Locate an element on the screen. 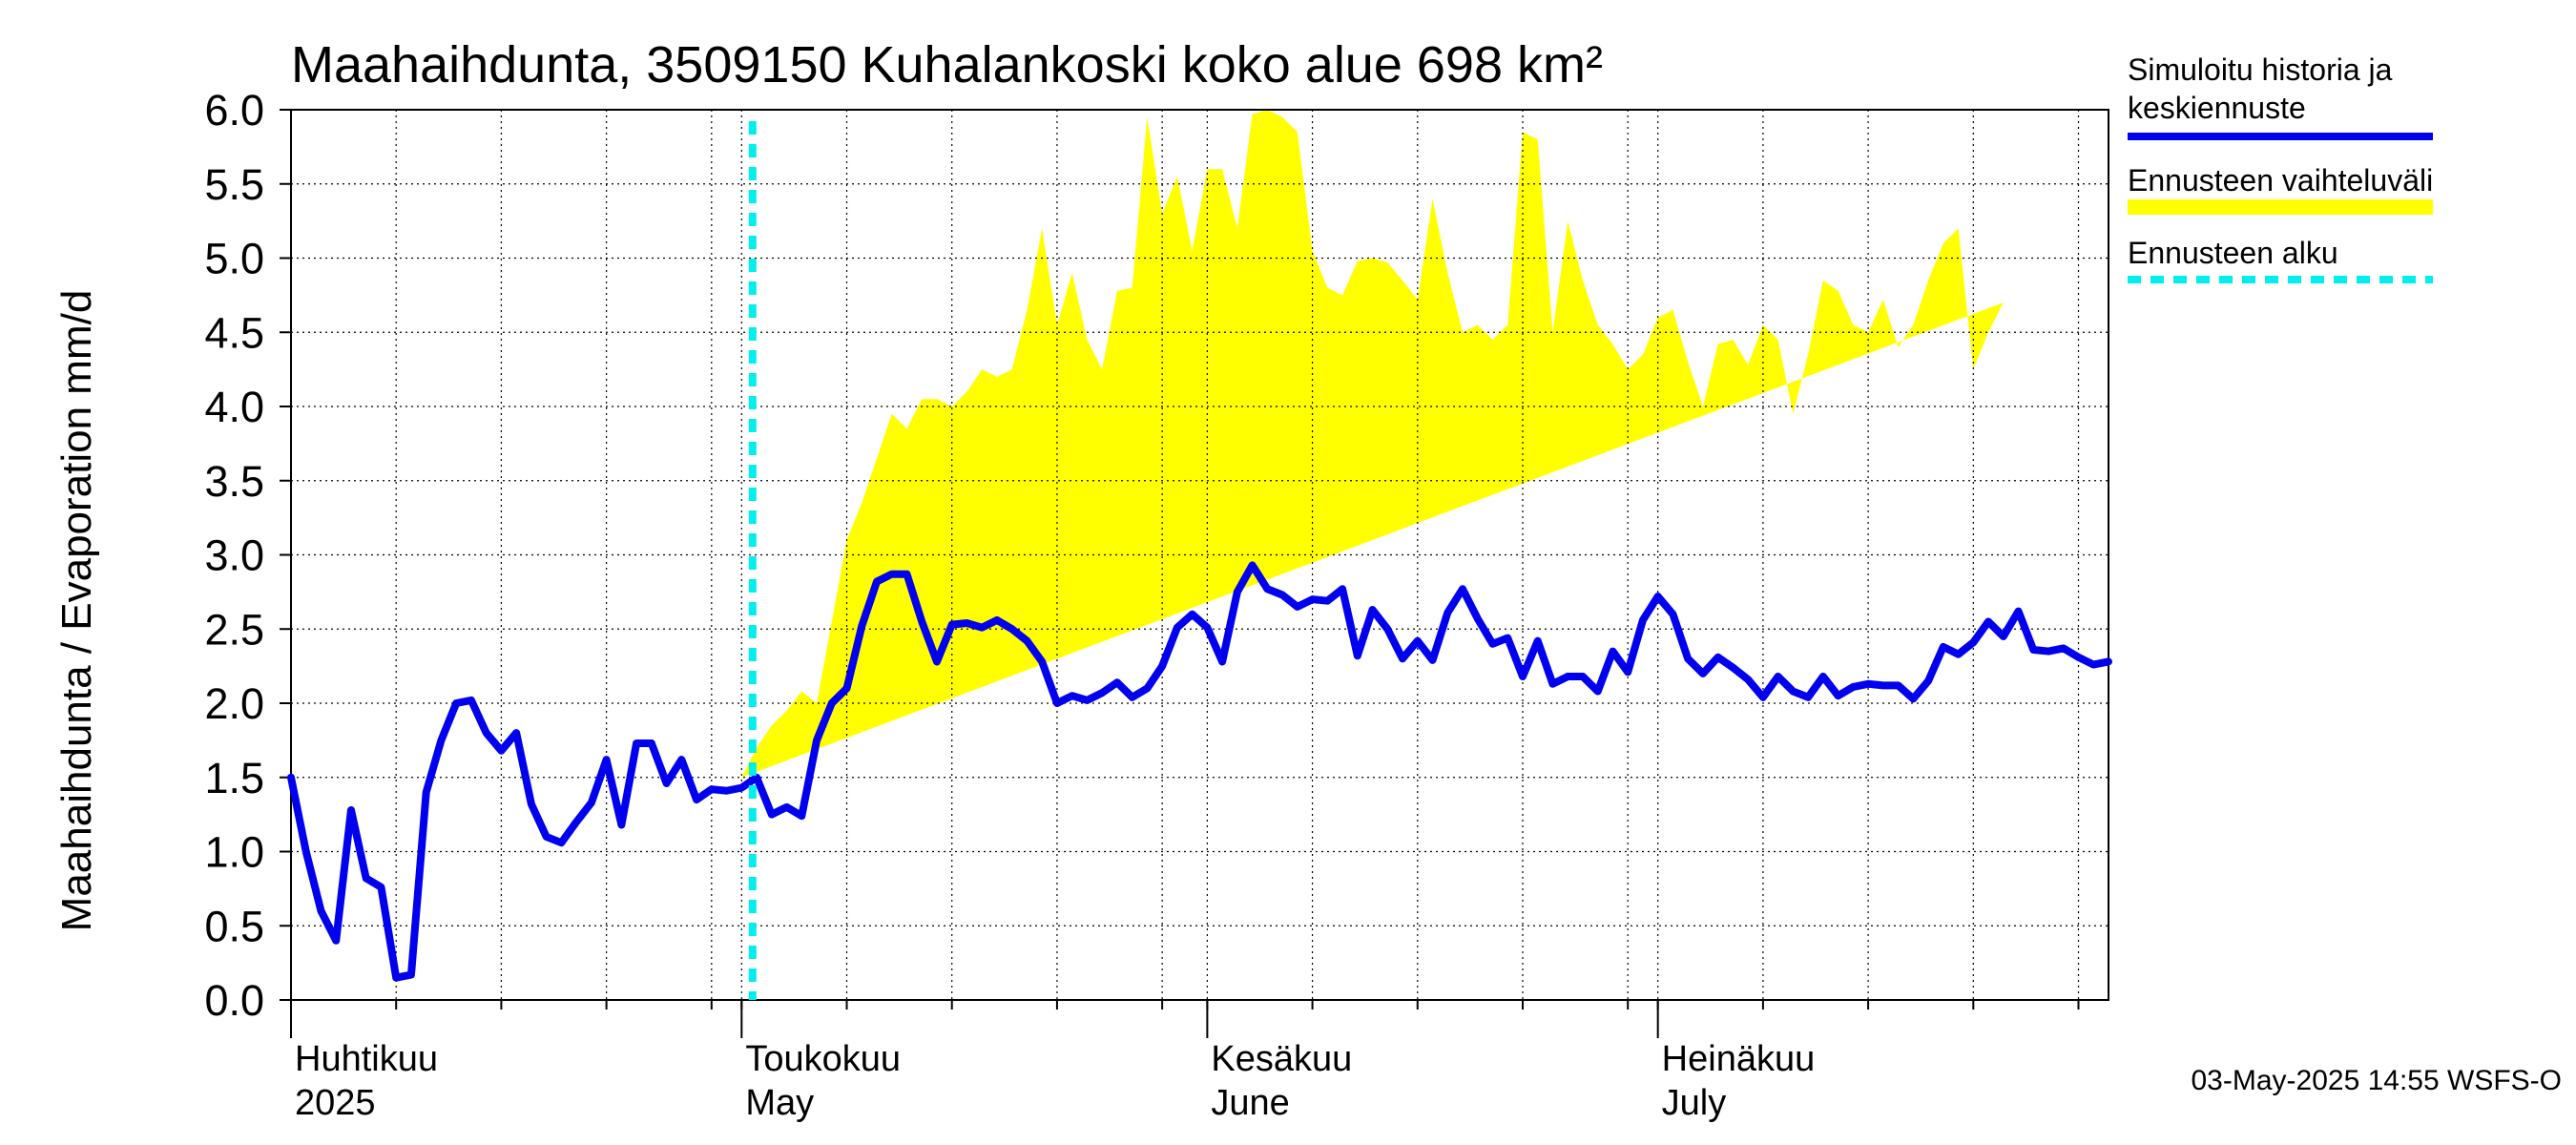 The image size is (2576, 1145). y-tick-label: 1.5 is located at coordinates (234, 778).